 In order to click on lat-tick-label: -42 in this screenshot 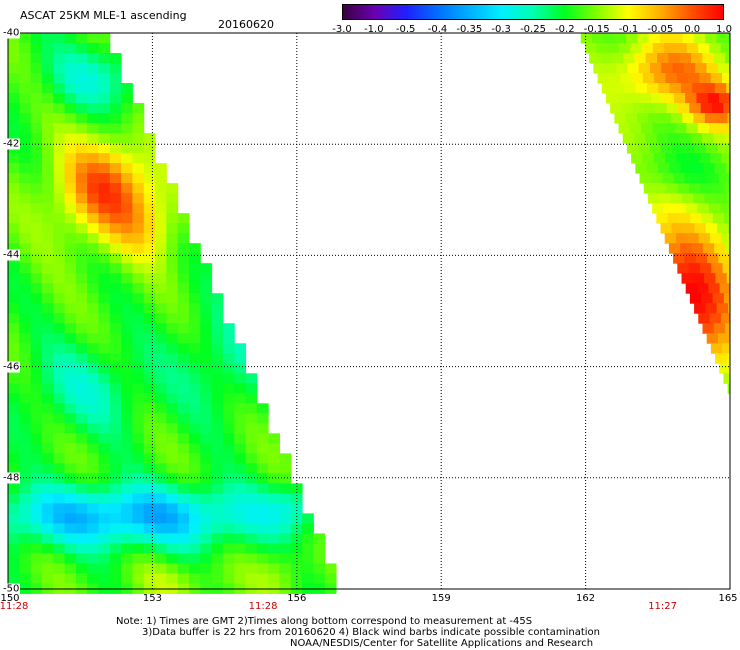, I will do `click(11, 144)`.